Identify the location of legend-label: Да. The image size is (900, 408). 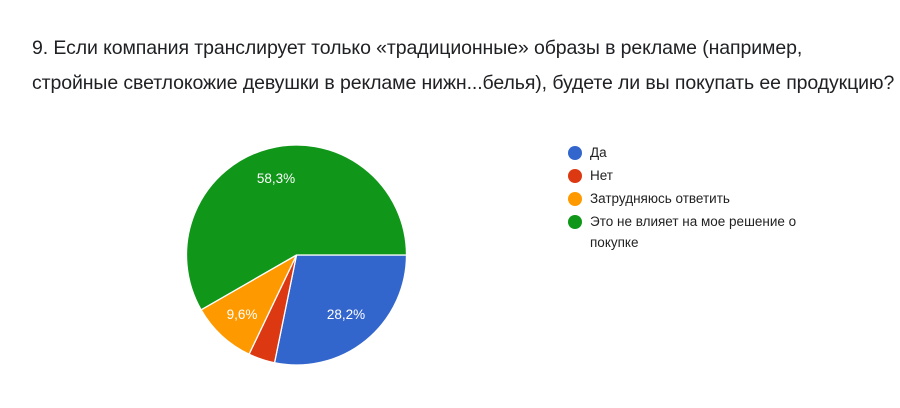
(598, 152).